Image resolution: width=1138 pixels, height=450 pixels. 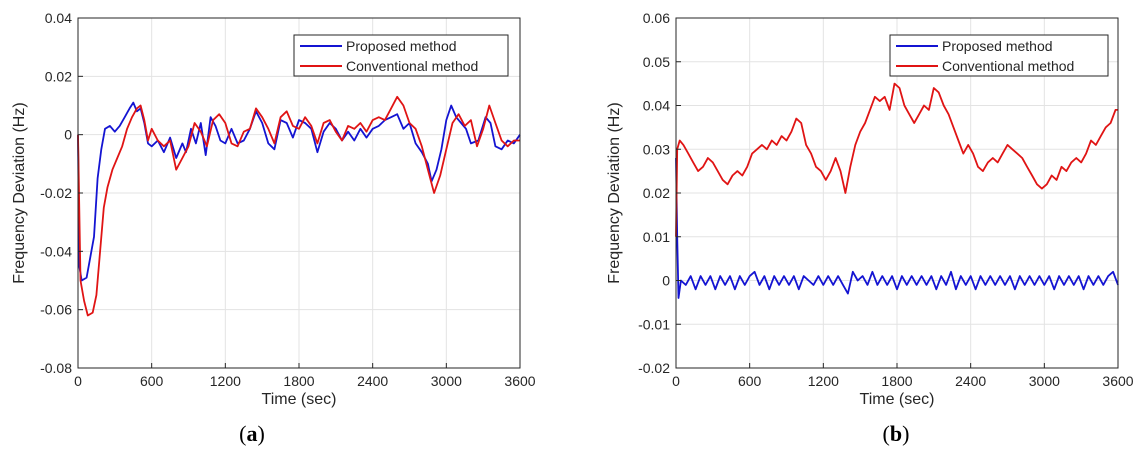 I want to click on chart-a-ytick-label-2: -0.04, so click(x=56, y=251).